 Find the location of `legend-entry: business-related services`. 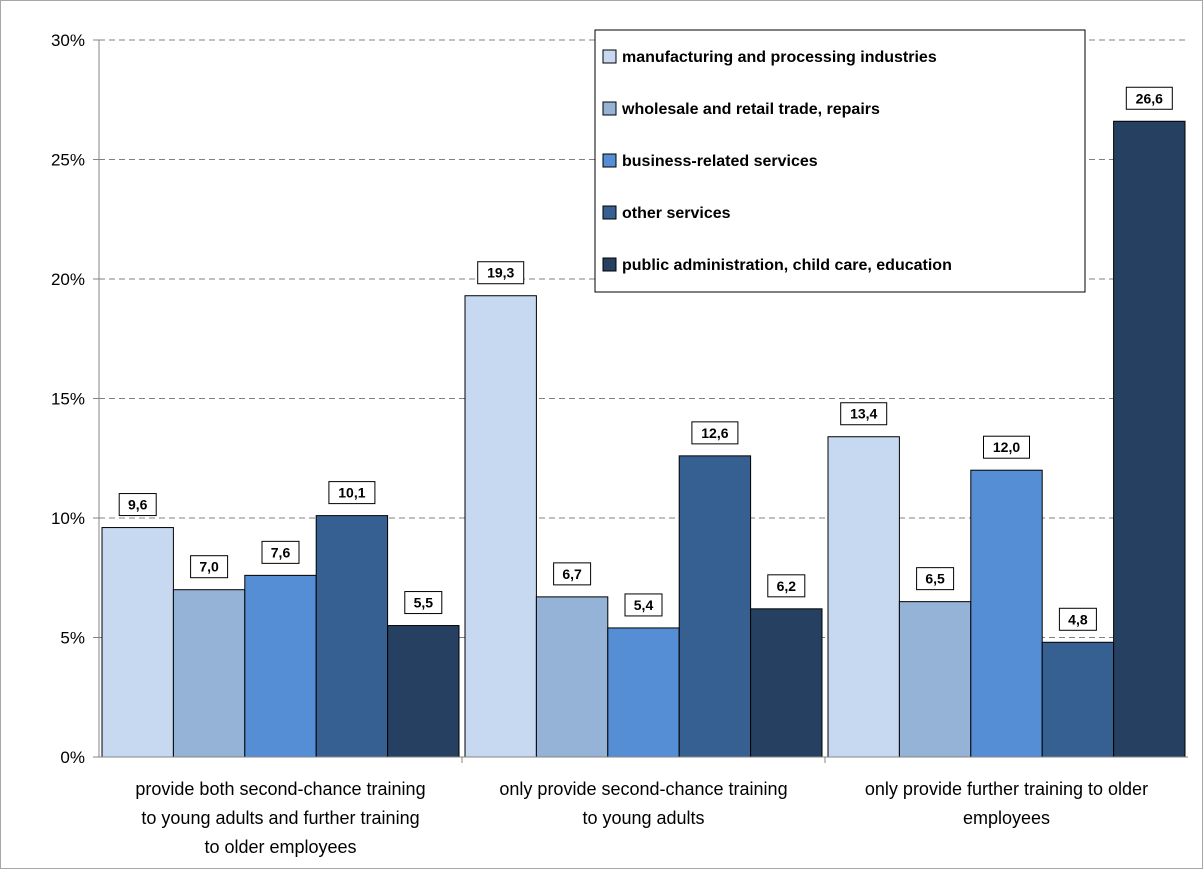

legend-entry: business-related services is located at coordinates (720, 161).